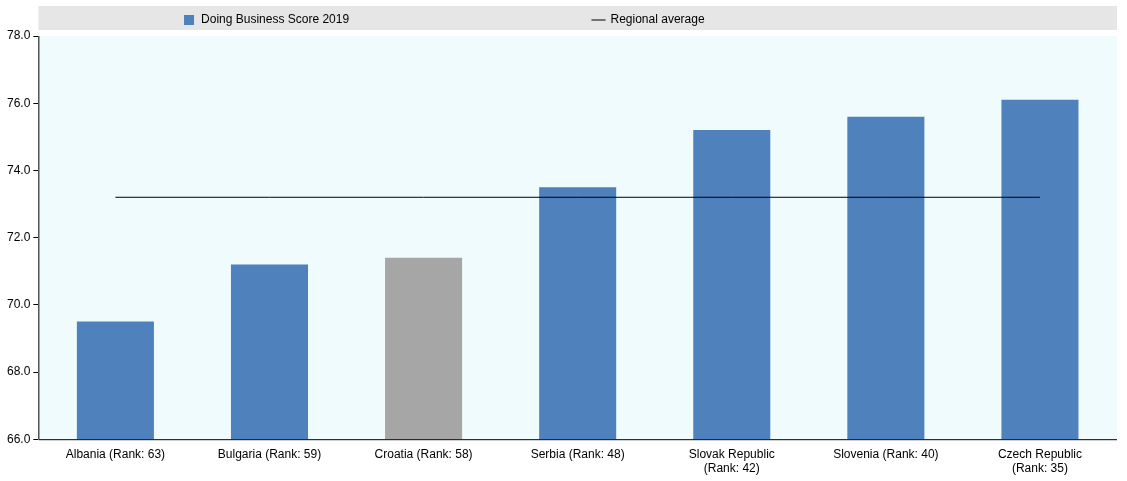  What do you see at coordinates (269, 453) in the screenshot?
I see `x-tick-label: Bulgaria (Rank: 59)` at bounding box center [269, 453].